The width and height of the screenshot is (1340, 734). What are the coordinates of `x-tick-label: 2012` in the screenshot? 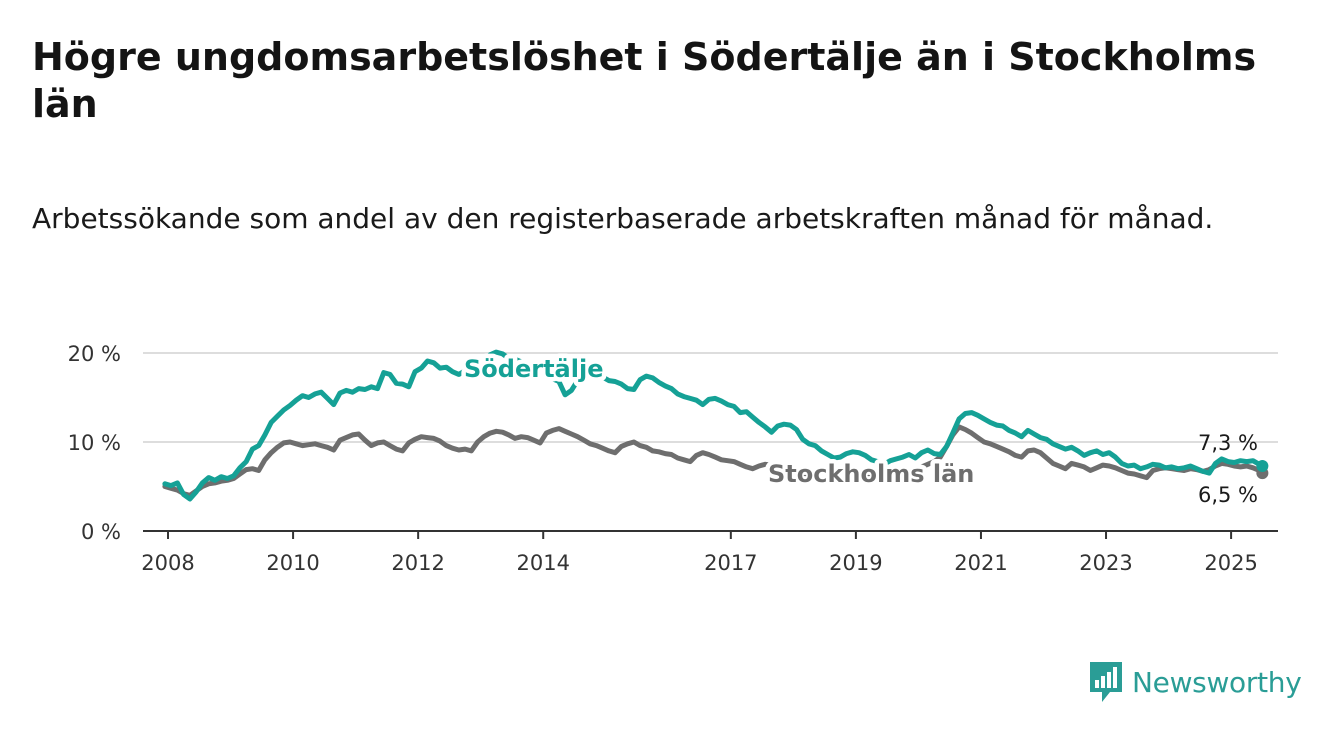 It's located at (417, 563).